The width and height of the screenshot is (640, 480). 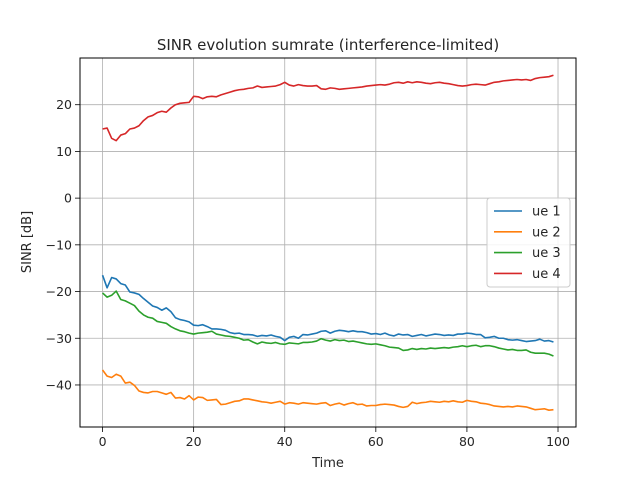 I want to click on legend-label-ue-2: ue 2, so click(x=546, y=232).